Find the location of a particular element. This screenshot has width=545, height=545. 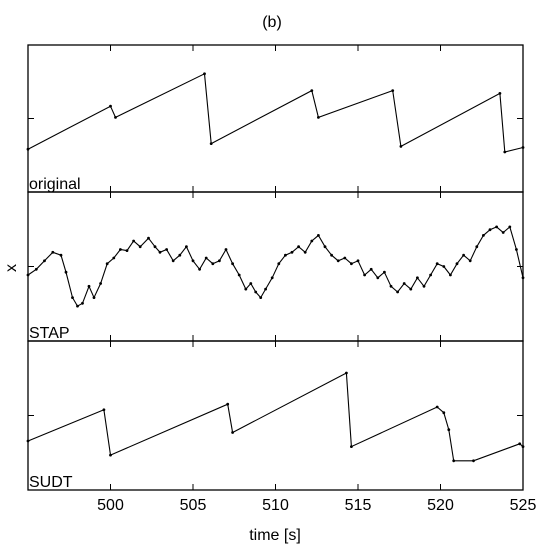

x-tick-label: 510 is located at coordinates (275, 505).